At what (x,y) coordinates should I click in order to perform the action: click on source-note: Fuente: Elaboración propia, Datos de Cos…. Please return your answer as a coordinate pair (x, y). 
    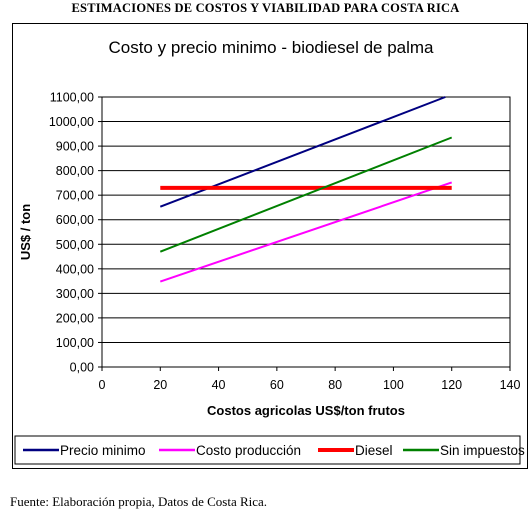
    Looking at the image, I should click on (139, 501).